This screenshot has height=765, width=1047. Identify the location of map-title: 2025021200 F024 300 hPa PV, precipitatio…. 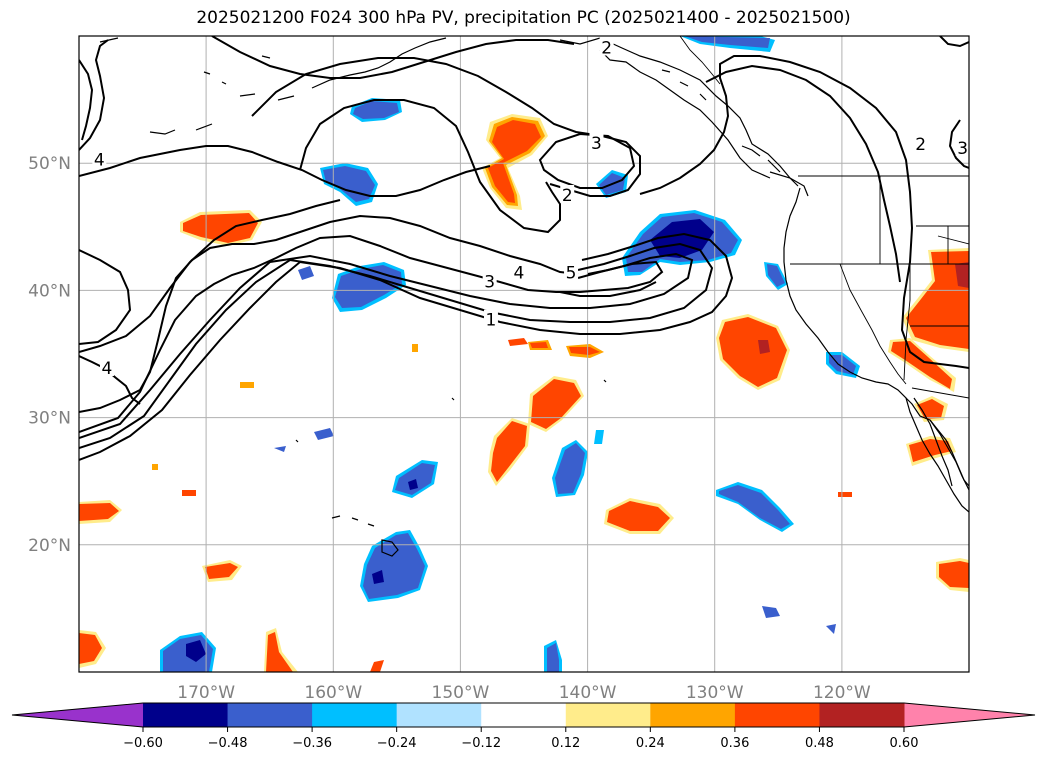
(523, 18).